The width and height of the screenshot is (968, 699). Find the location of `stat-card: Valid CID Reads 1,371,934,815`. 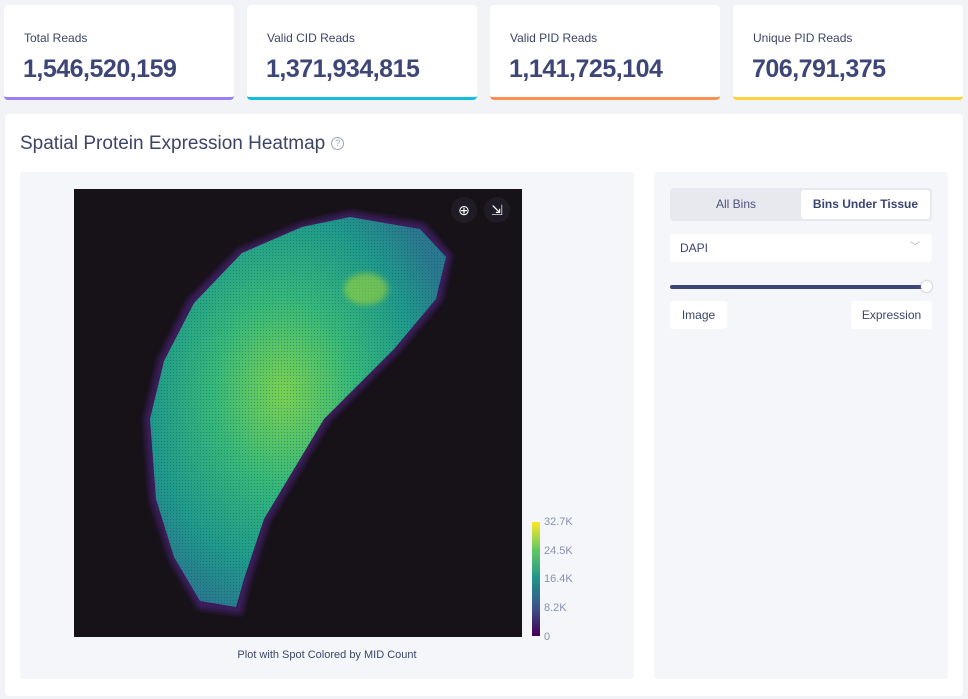

stat-card: Valid CID Reads 1,371,934,815 is located at coordinates (362, 52).